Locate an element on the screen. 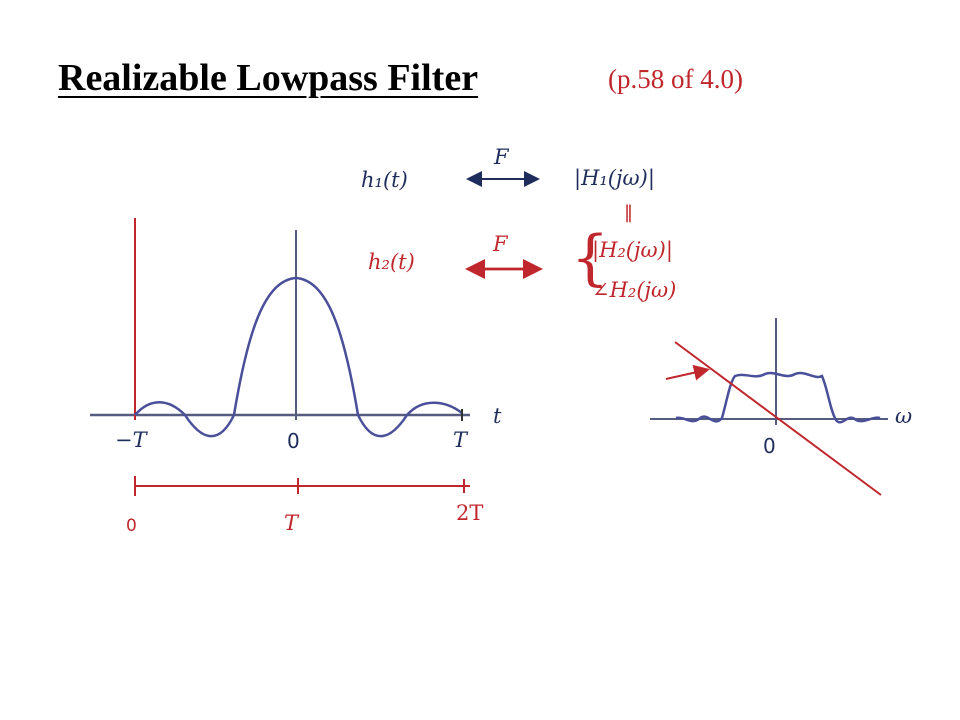  freq-origin-label: 0 is located at coordinates (769, 446).